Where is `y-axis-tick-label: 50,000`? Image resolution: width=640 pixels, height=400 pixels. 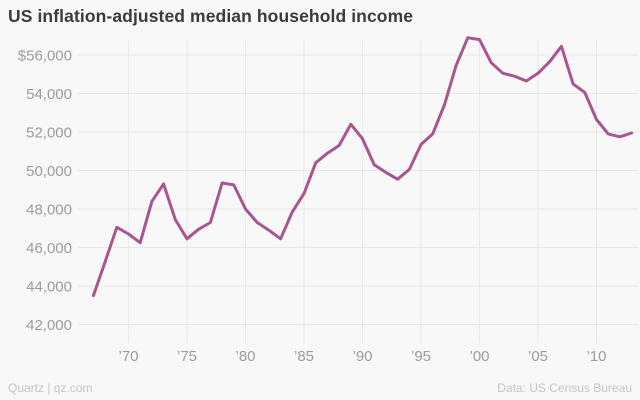 y-axis-tick-label: 50,000 is located at coordinates (49, 171).